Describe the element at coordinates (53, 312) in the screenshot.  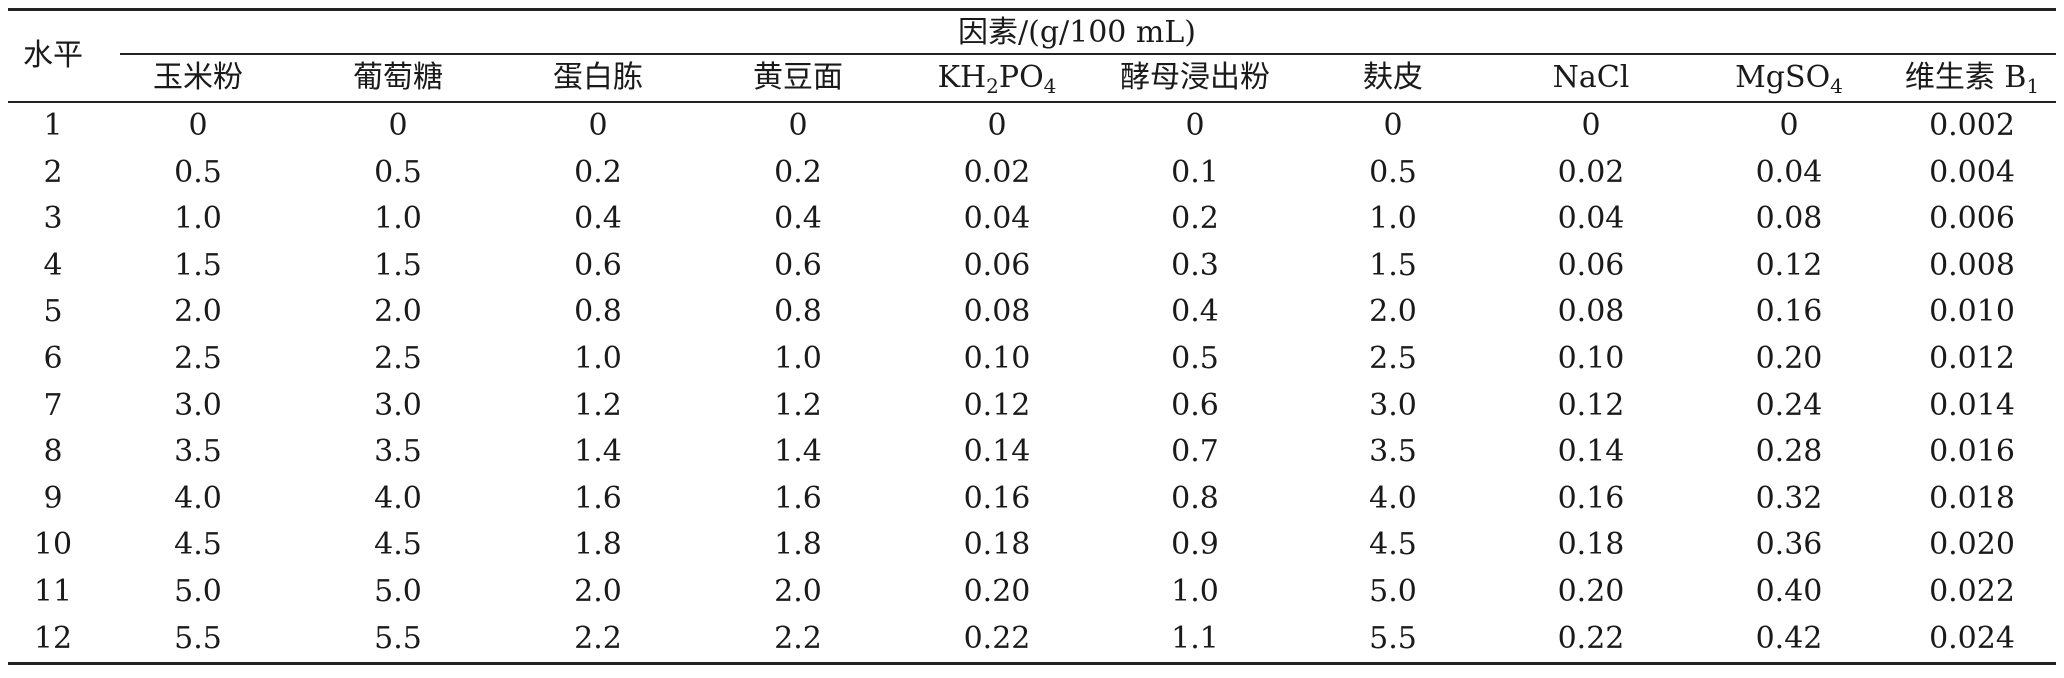
I see `level-cell: 5` at that location.